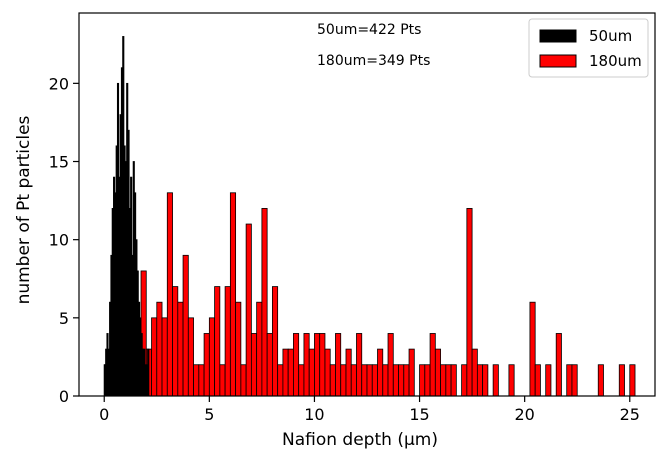 The image size is (657, 454). What do you see at coordinates (373, 61) in the screenshot?
I see `annotation-180um-count: 180um=349 Pts` at bounding box center [373, 61].